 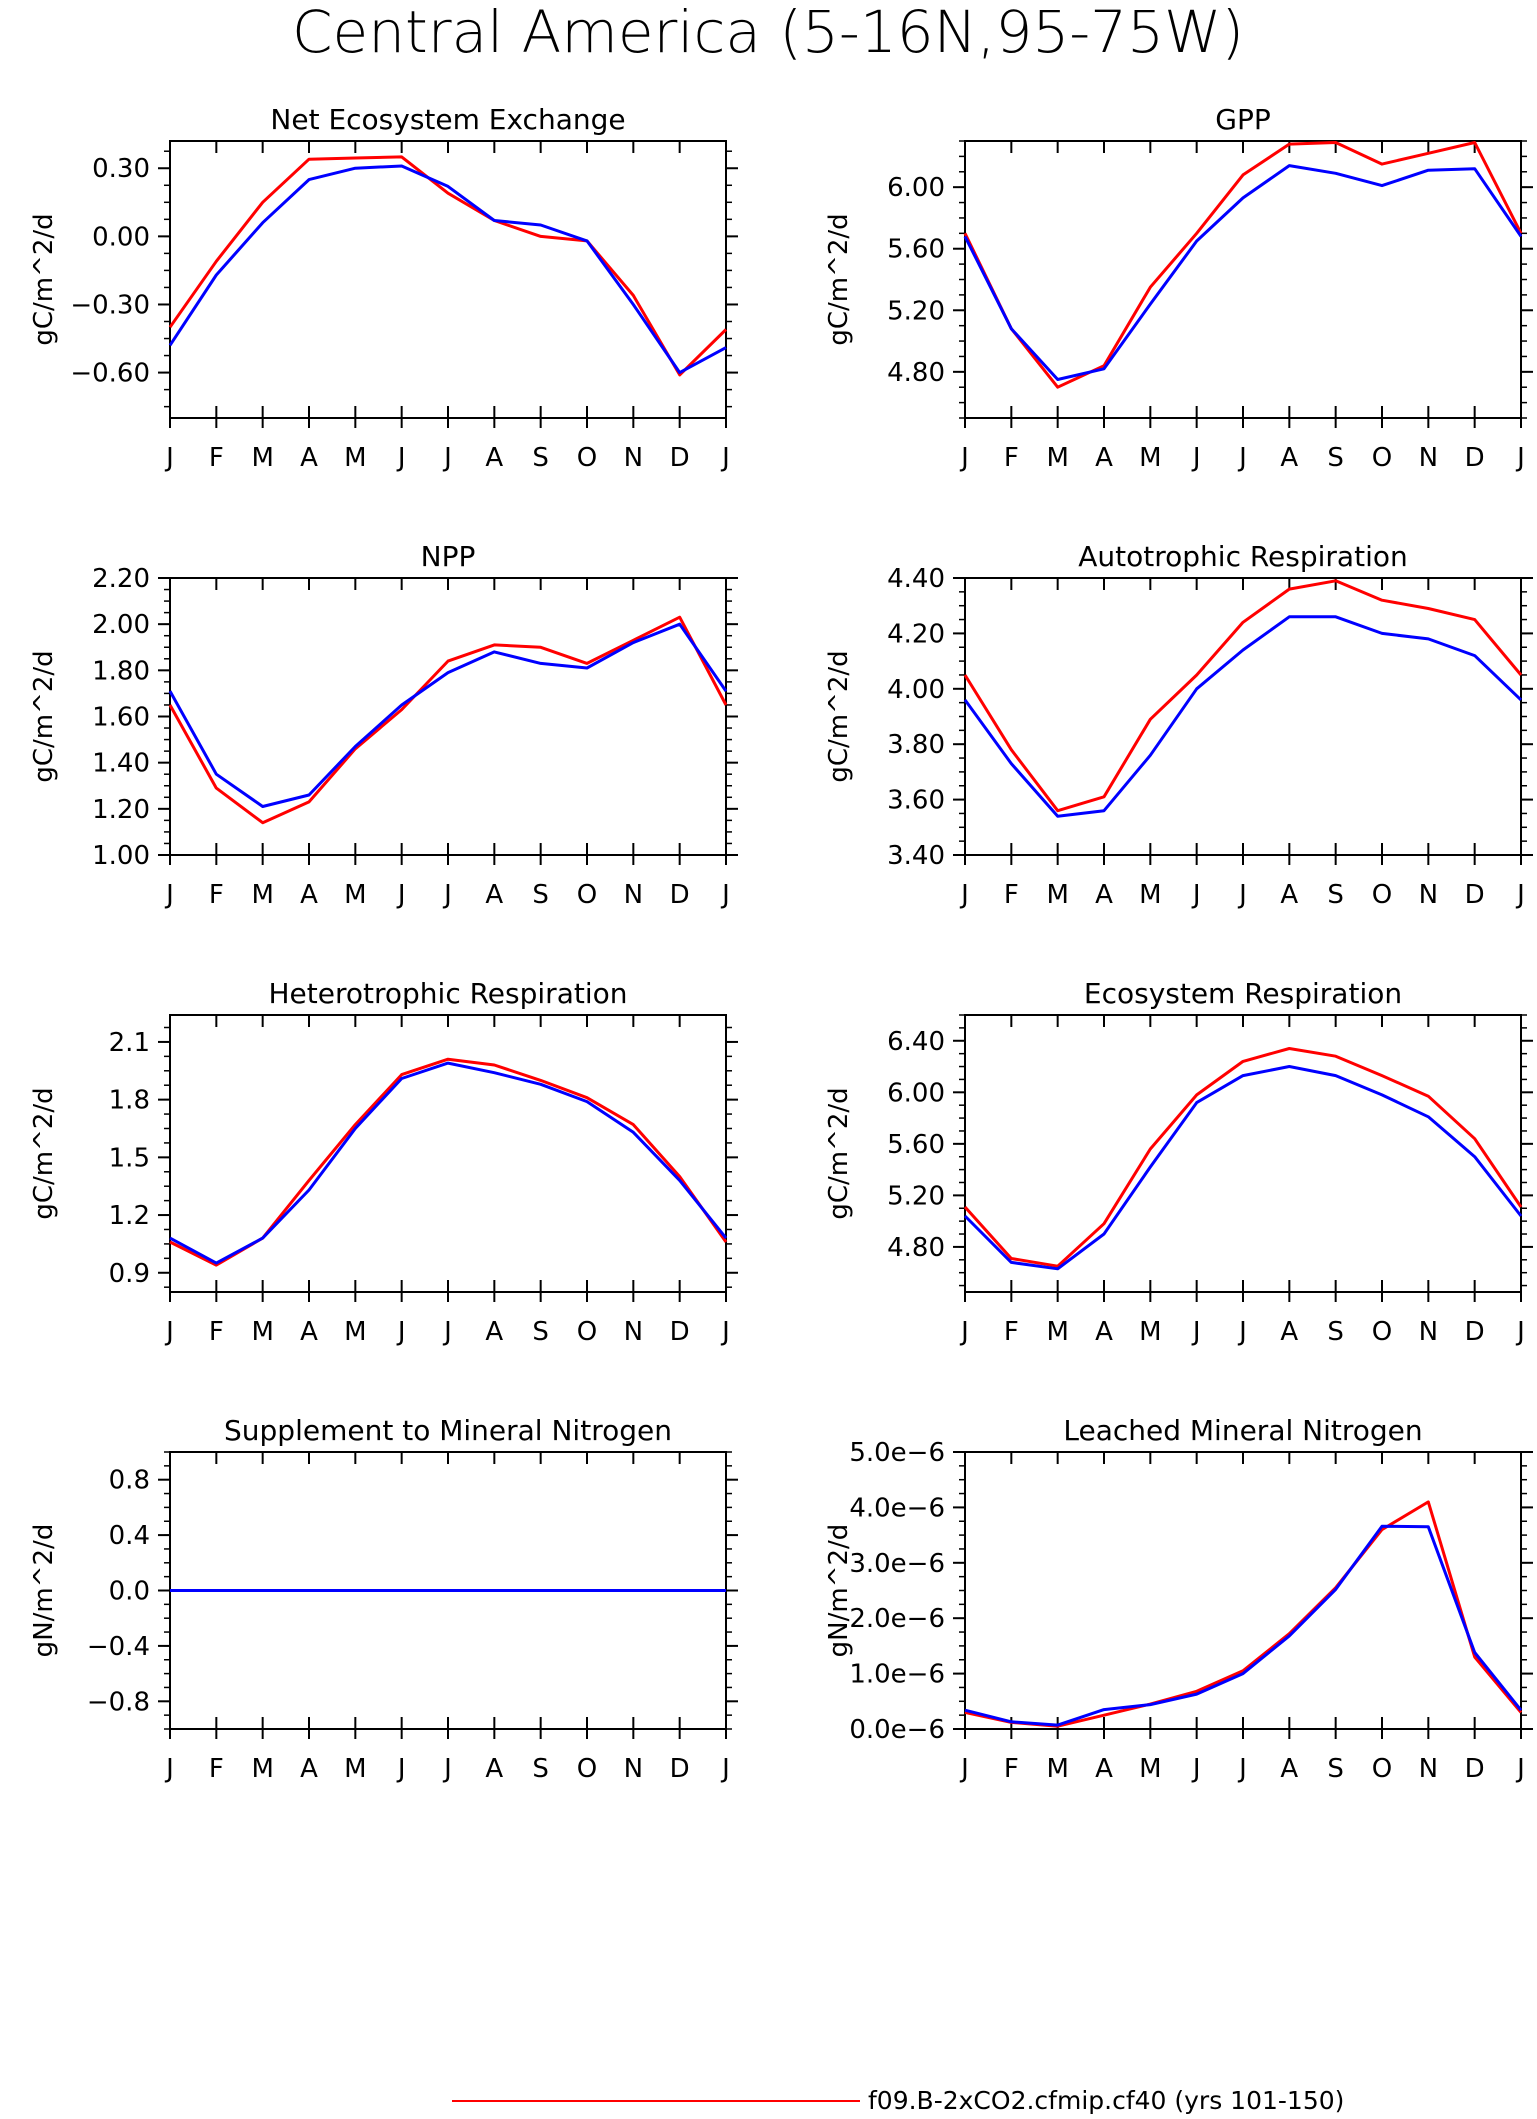 I want to click on y-tick-label: 4.00, so click(x=916, y=690).